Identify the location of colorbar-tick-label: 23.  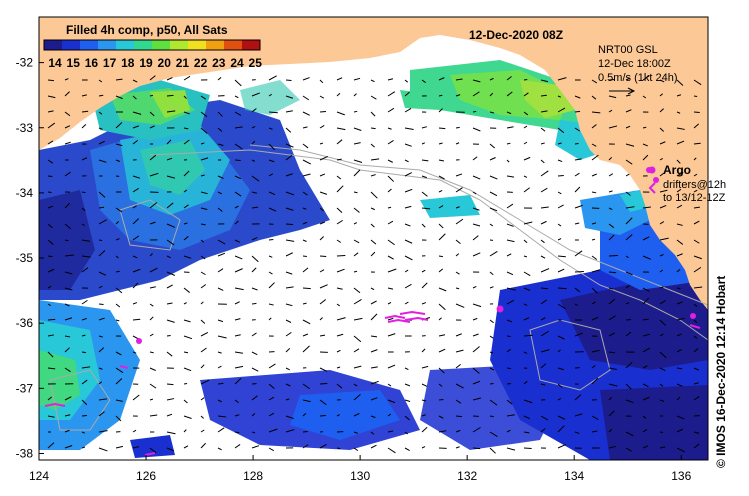
(219, 63).